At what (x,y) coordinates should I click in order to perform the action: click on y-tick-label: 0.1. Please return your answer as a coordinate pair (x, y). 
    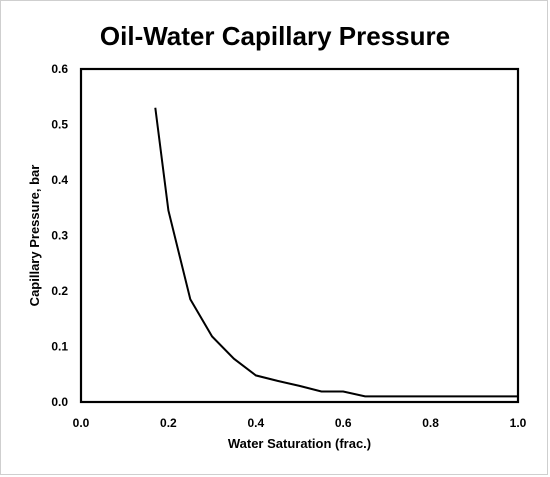
    Looking at the image, I should click on (59, 347).